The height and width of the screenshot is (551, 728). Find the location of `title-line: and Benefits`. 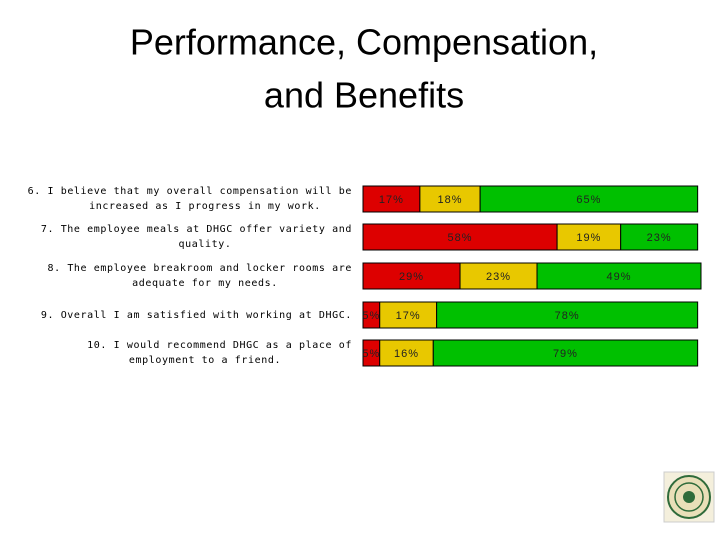

title-line: and Benefits is located at coordinates (364, 95).